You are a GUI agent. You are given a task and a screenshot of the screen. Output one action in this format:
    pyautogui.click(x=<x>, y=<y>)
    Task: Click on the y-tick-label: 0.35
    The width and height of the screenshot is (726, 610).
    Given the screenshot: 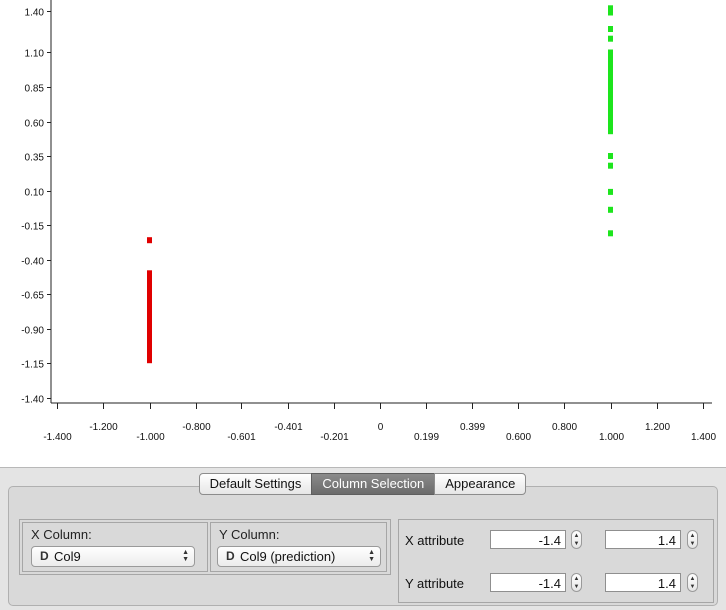 What is the action you would take?
    pyautogui.click(x=35, y=158)
    